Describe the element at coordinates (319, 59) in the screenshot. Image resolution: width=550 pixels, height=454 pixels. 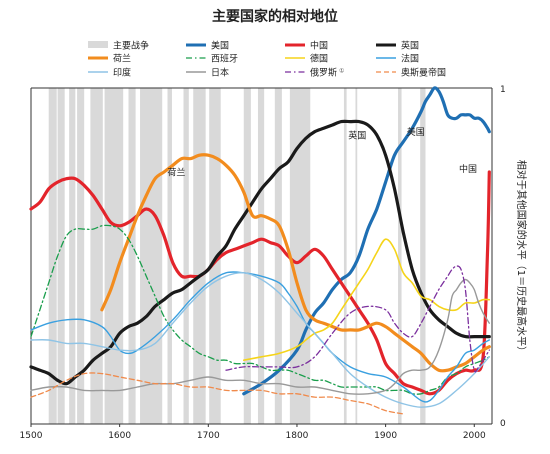
I see `legend-label: 德国` at that location.